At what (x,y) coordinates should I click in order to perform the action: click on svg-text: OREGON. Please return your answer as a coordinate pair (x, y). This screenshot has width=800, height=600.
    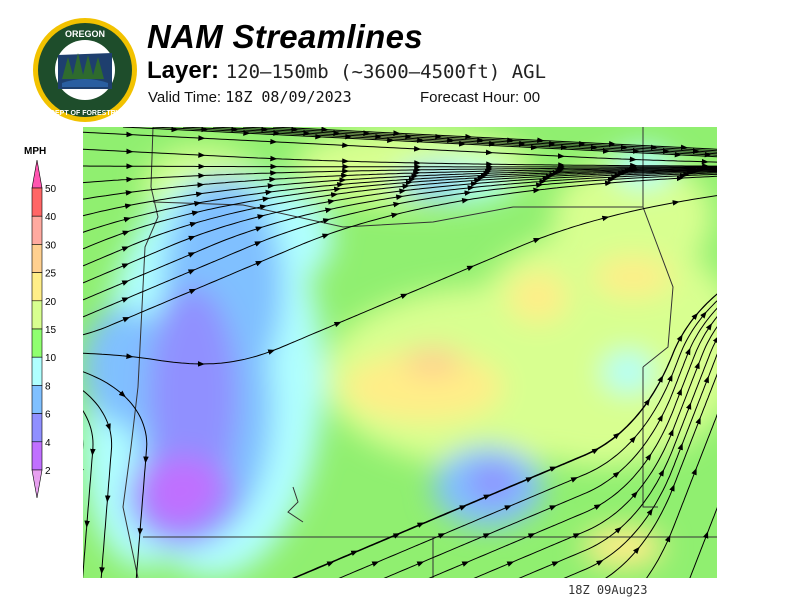
    Looking at the image, I should click on (85, 34).